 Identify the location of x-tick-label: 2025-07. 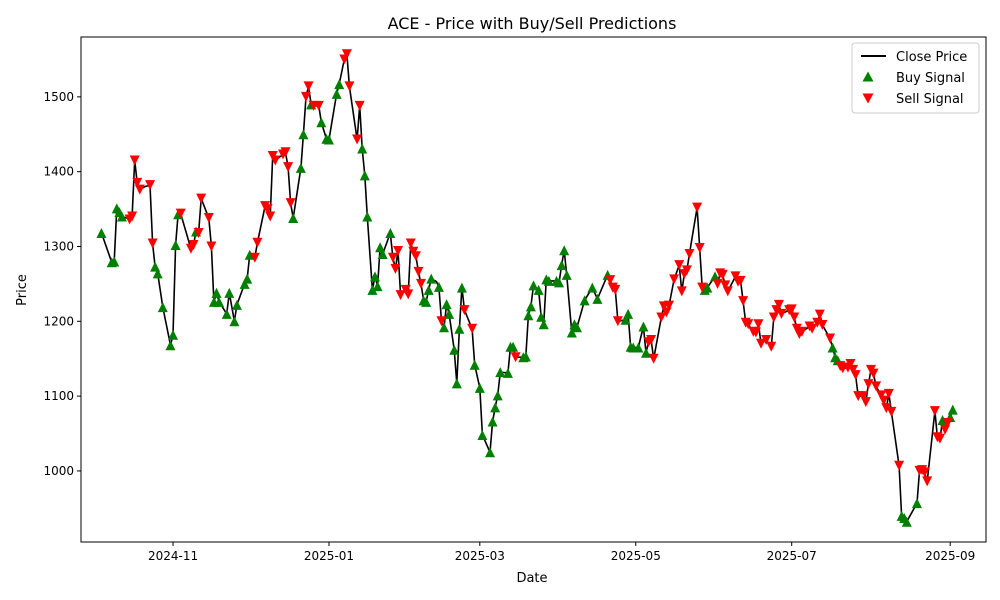
(792, 556).